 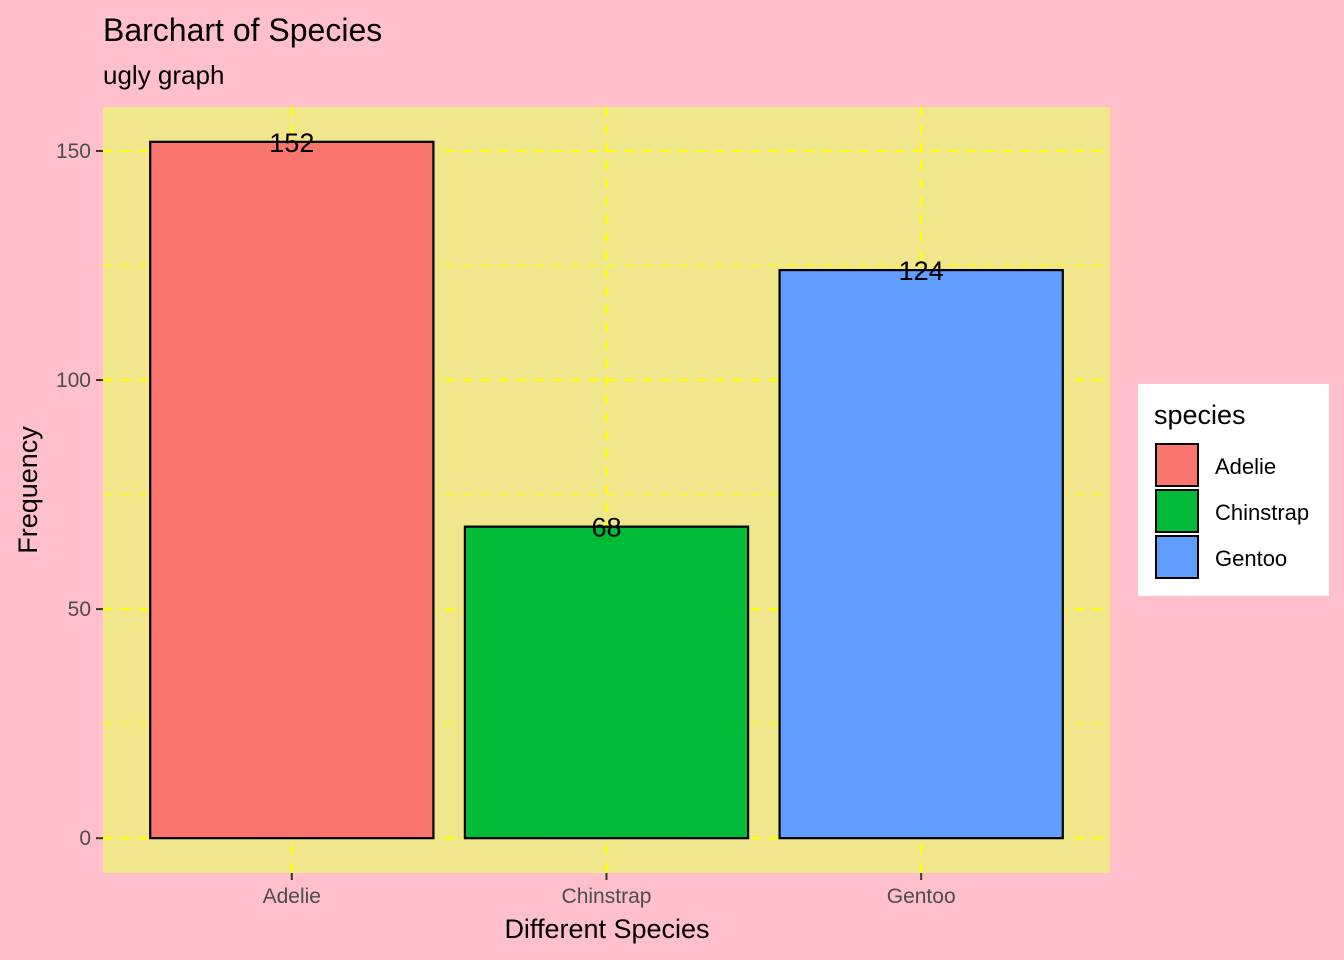 What do you see at coordinates (79, 609) in the screenshot?
I see `y-tick-label: 50` at bounding box center [79, 609].